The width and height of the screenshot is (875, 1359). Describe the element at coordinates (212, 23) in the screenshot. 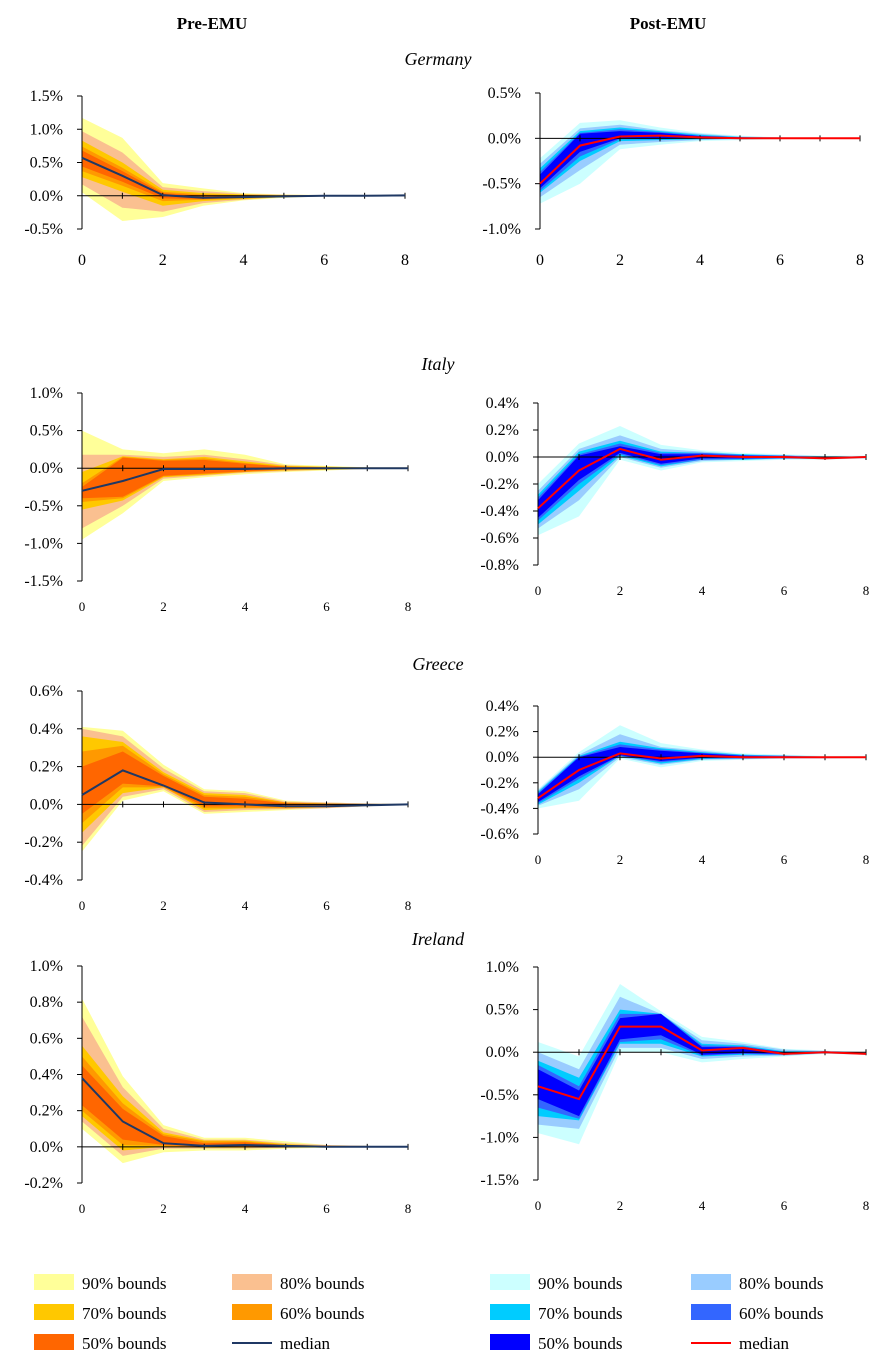

I see `header-pre-emu: Pre-EMU` at that location.